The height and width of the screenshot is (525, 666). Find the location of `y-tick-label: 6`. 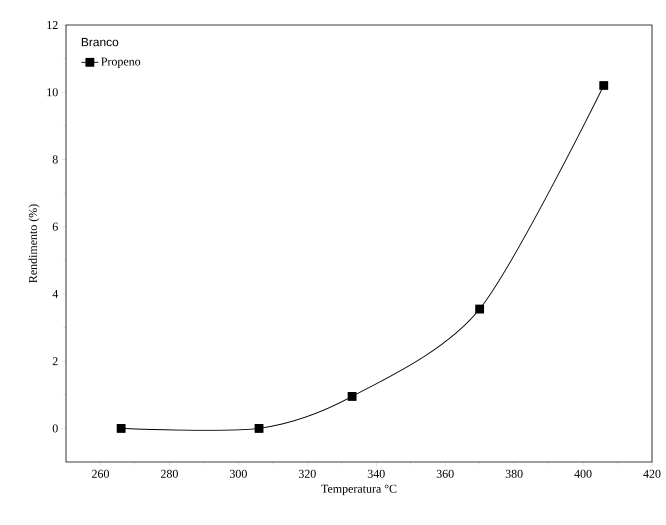

y-tick-label: 6 is located at coordinates (55, 226).